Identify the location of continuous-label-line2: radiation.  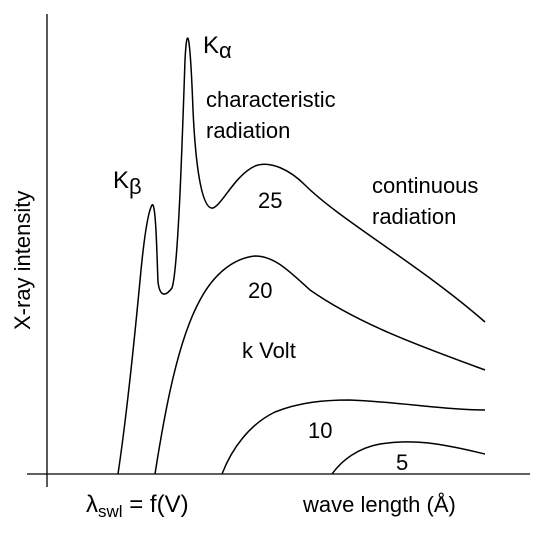
(414, 216).